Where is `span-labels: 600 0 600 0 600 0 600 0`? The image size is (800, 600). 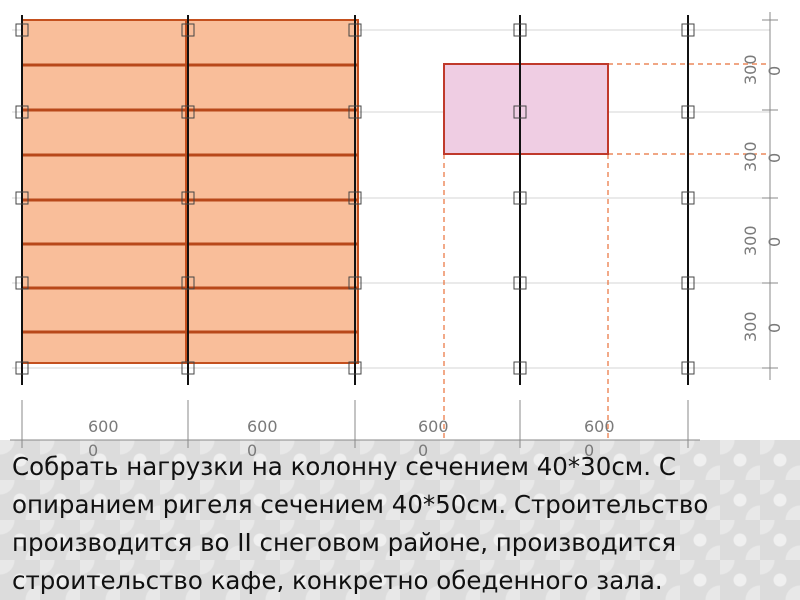
span-labels: 600 0 600 0 600 0 600 0 is located at coordinates (351, 438).